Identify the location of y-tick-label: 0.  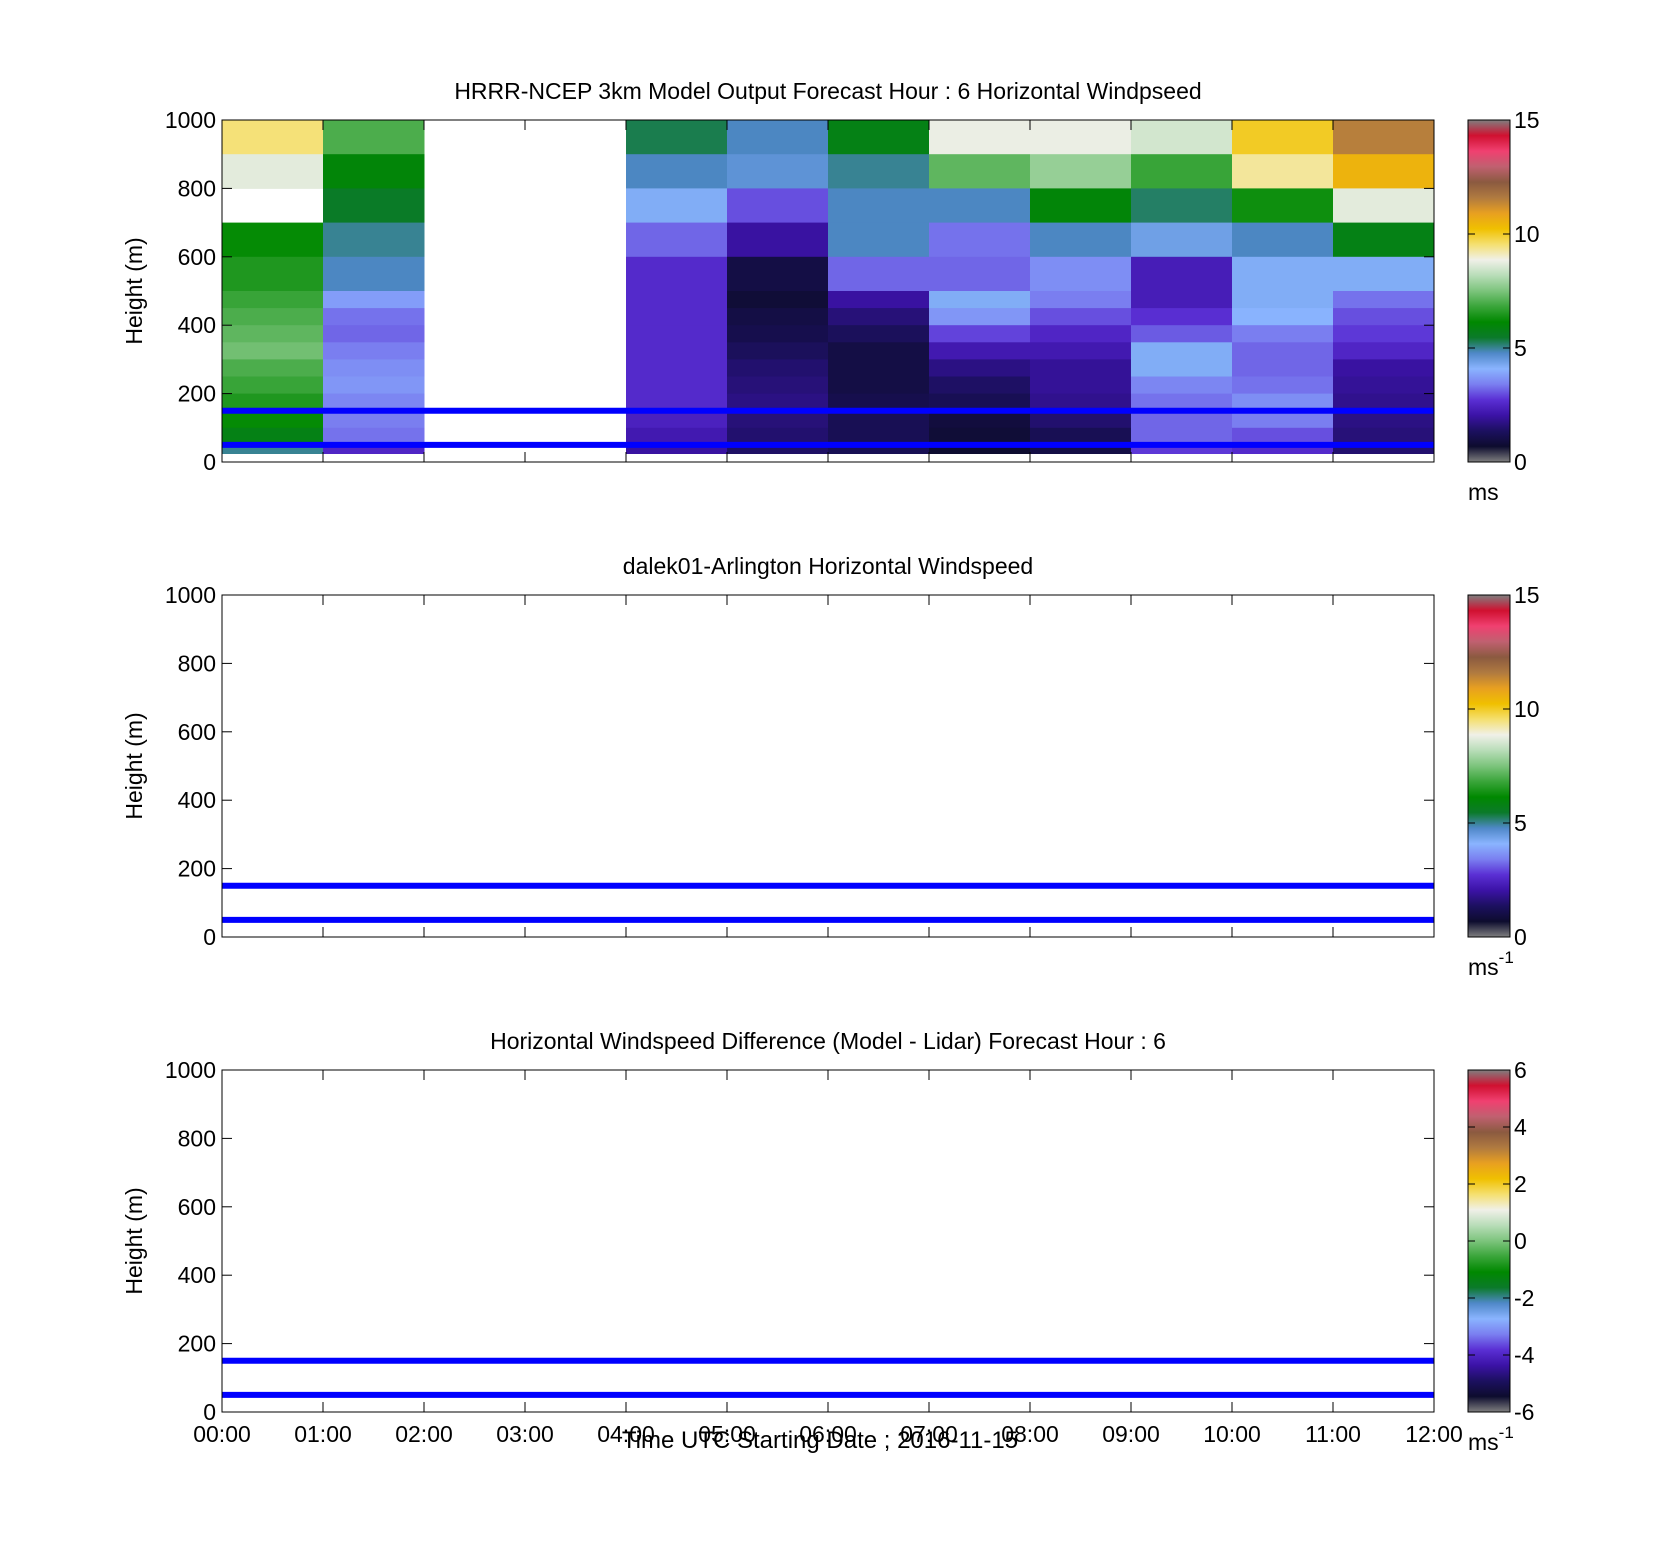
(209, 462).